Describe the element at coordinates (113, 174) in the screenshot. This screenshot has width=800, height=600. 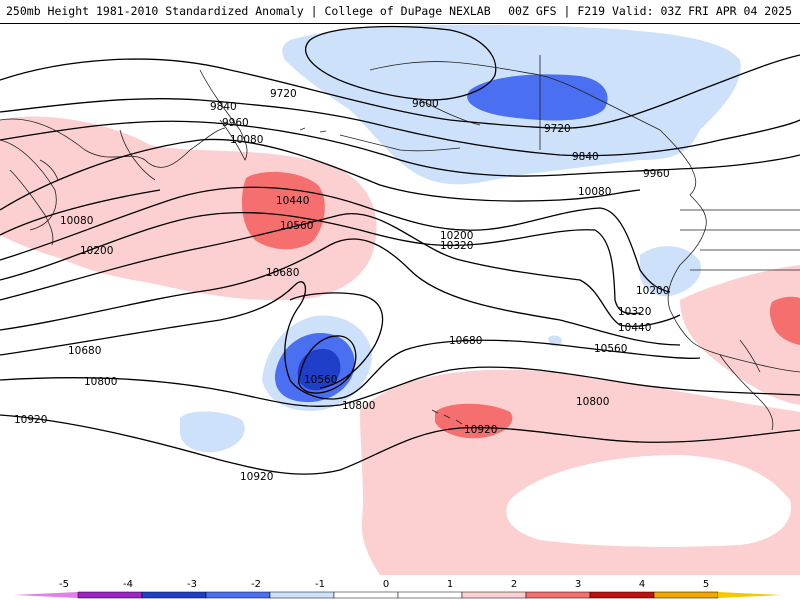
I see `coastline-asia` at that location.